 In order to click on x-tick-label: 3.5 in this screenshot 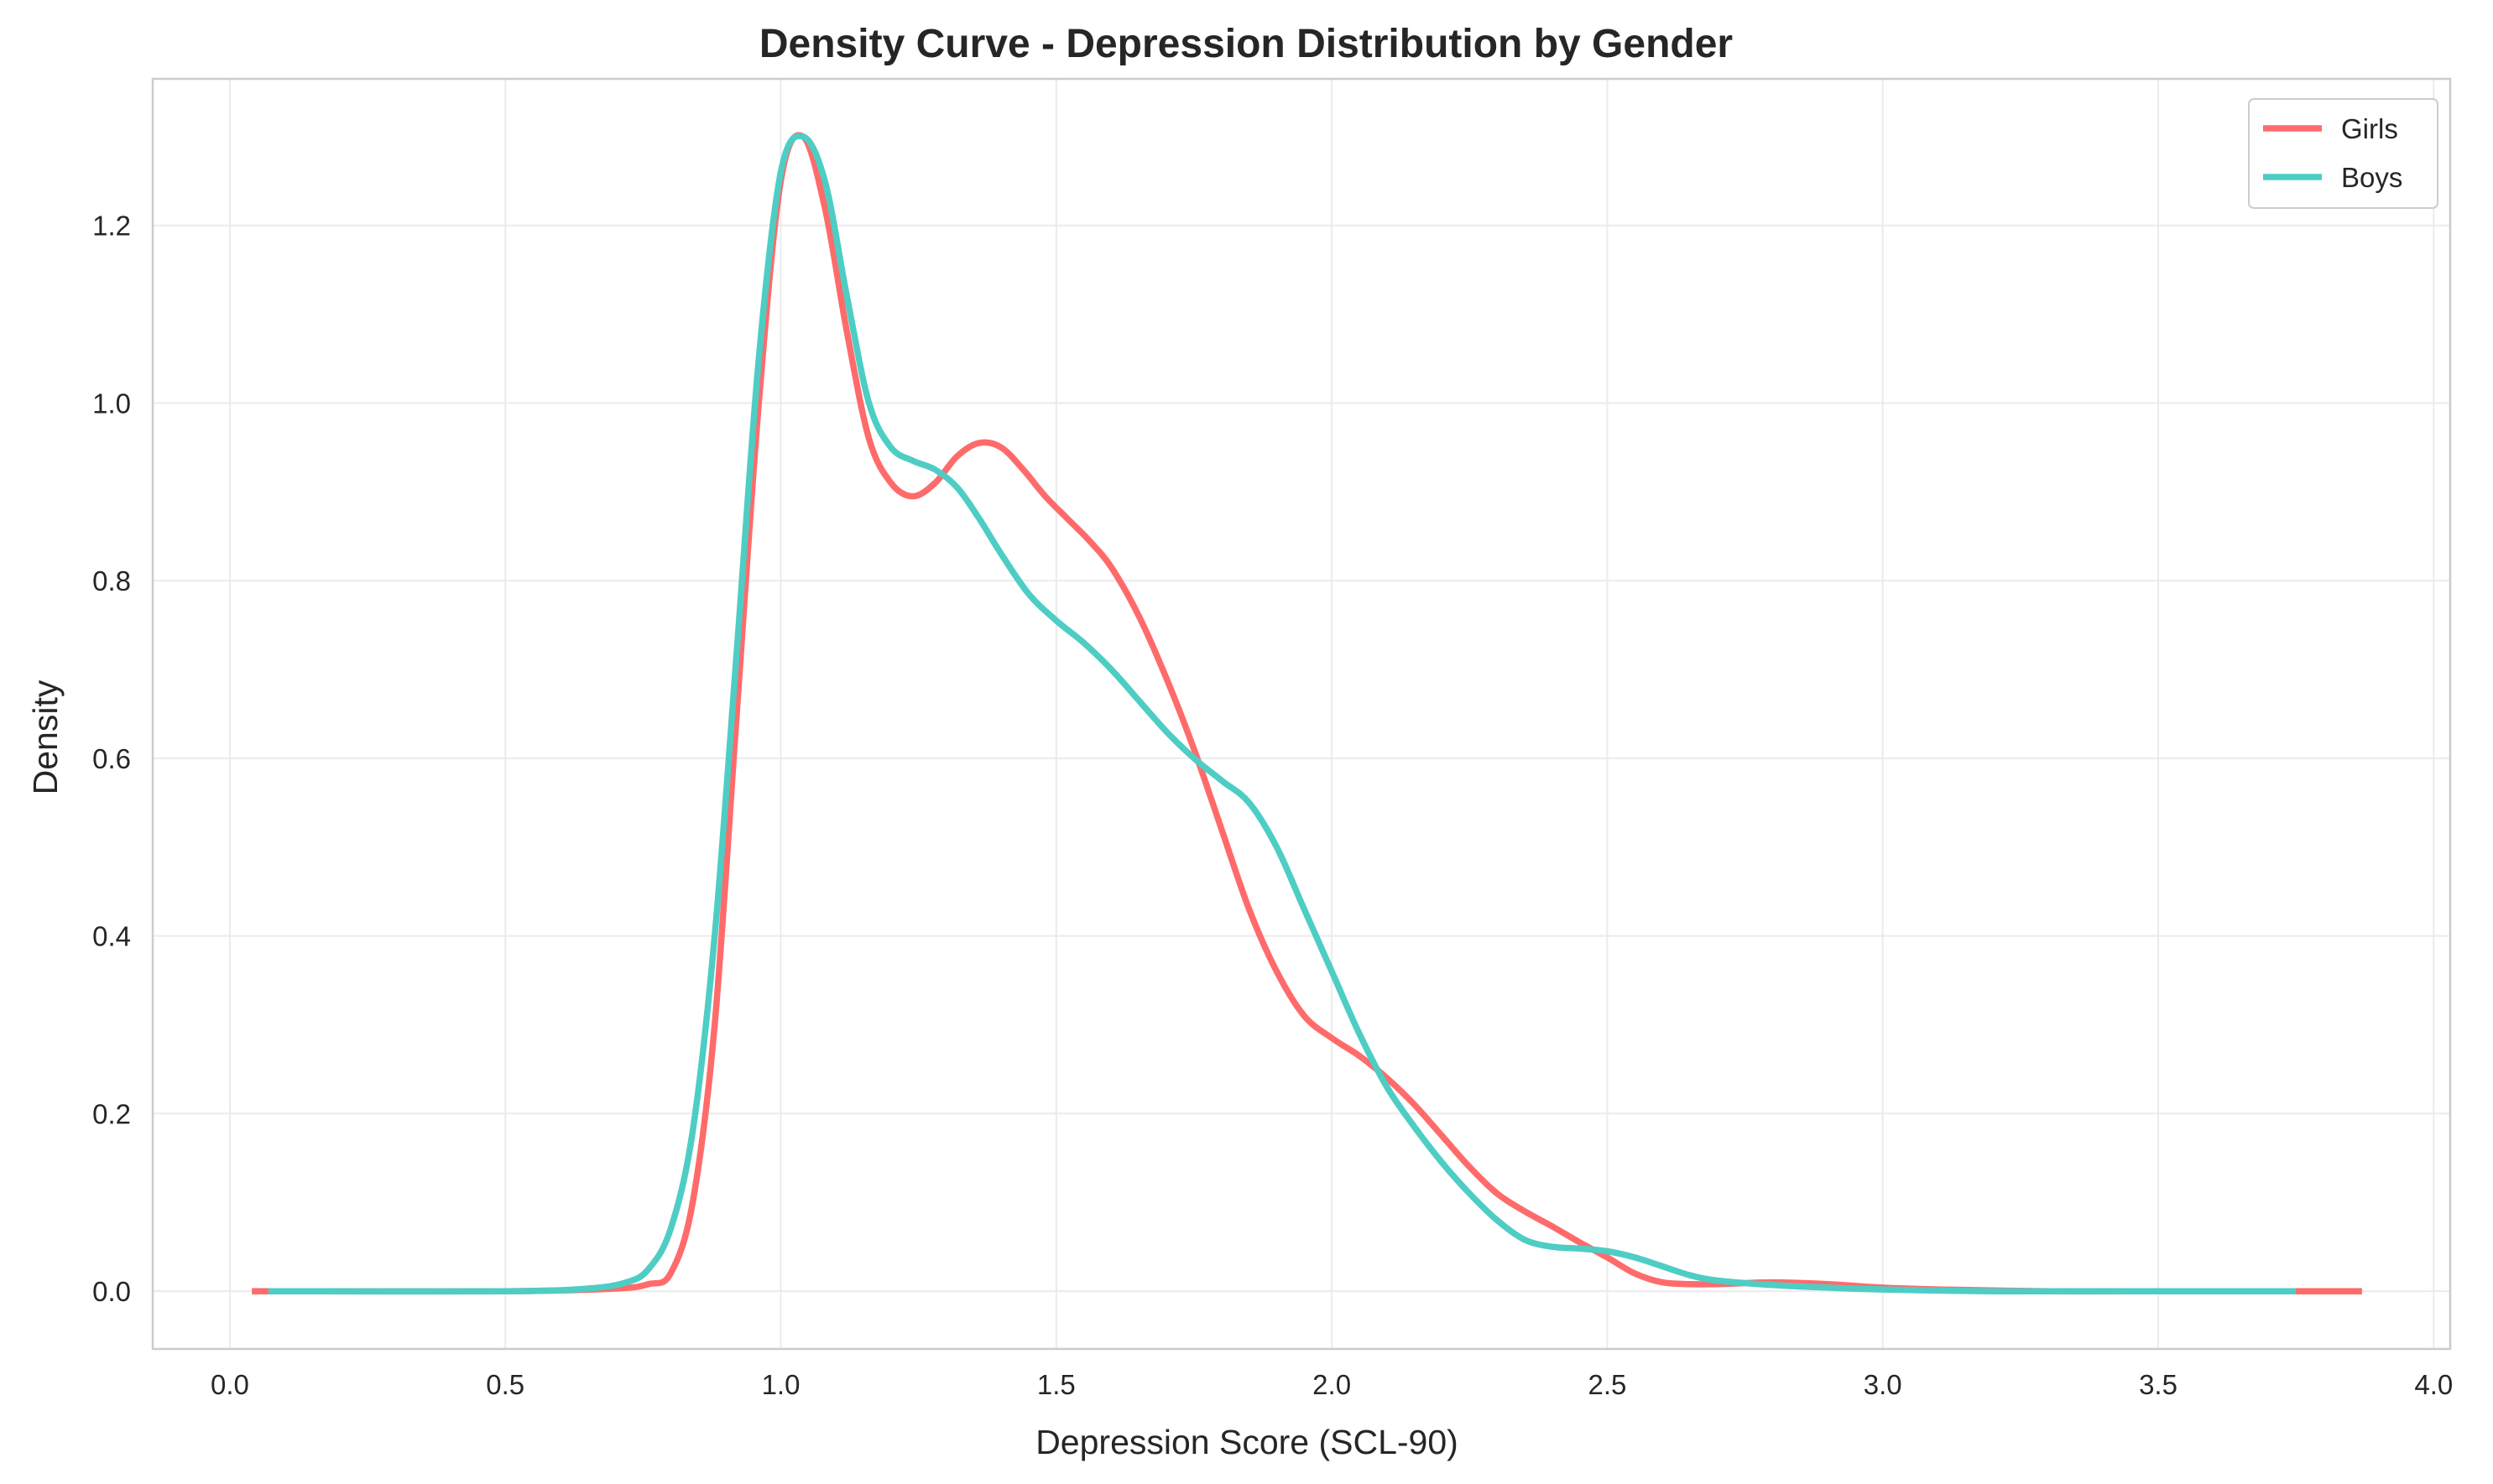, I will do `click(2158, 1384)`.